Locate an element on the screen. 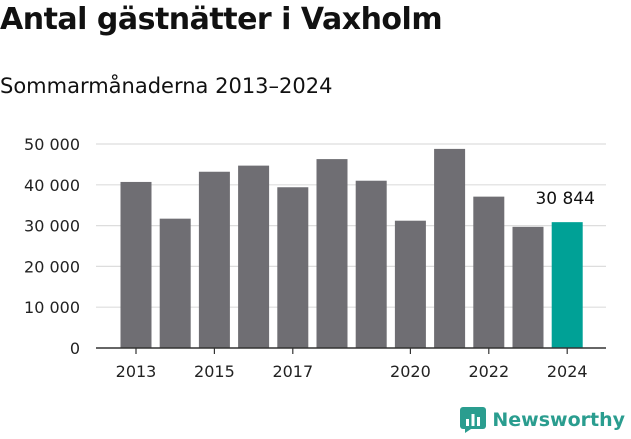  data-label: 30 844 is located at coordinates (564, 199).